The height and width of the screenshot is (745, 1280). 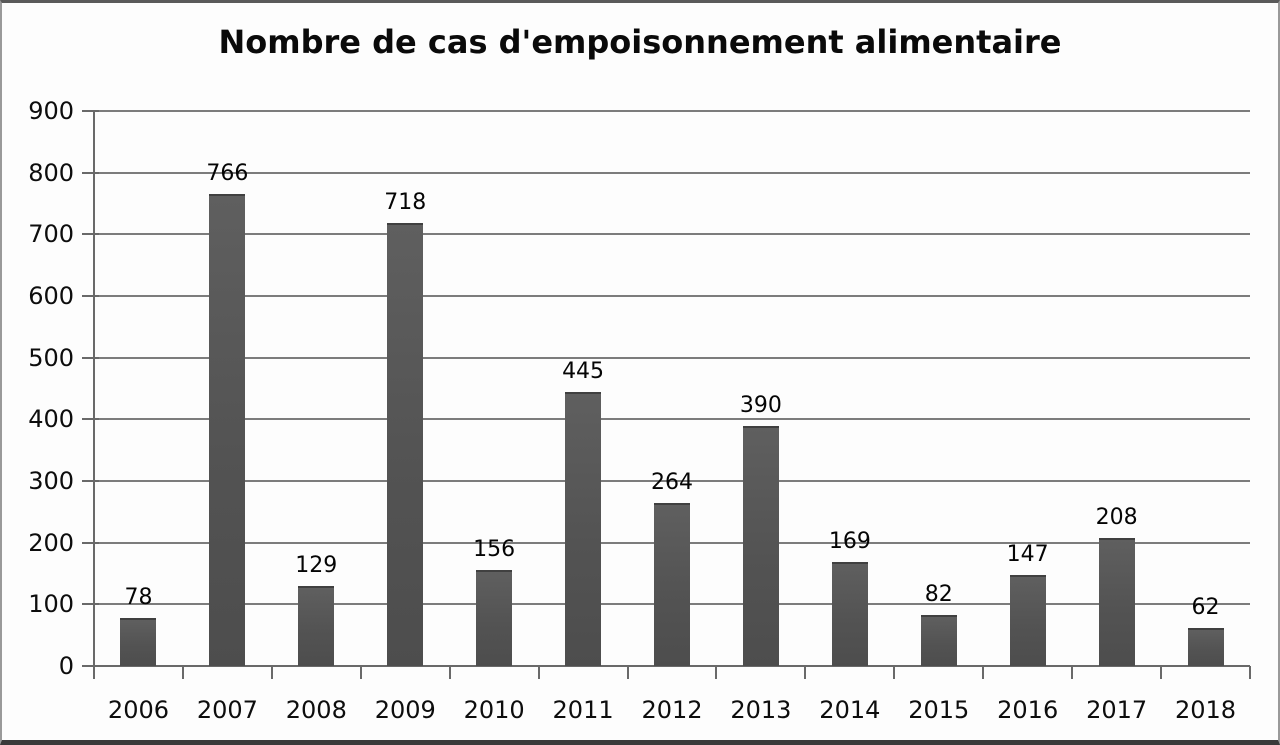 I want to click on bar-slot: 445 2011, so click(x=583, y=417).